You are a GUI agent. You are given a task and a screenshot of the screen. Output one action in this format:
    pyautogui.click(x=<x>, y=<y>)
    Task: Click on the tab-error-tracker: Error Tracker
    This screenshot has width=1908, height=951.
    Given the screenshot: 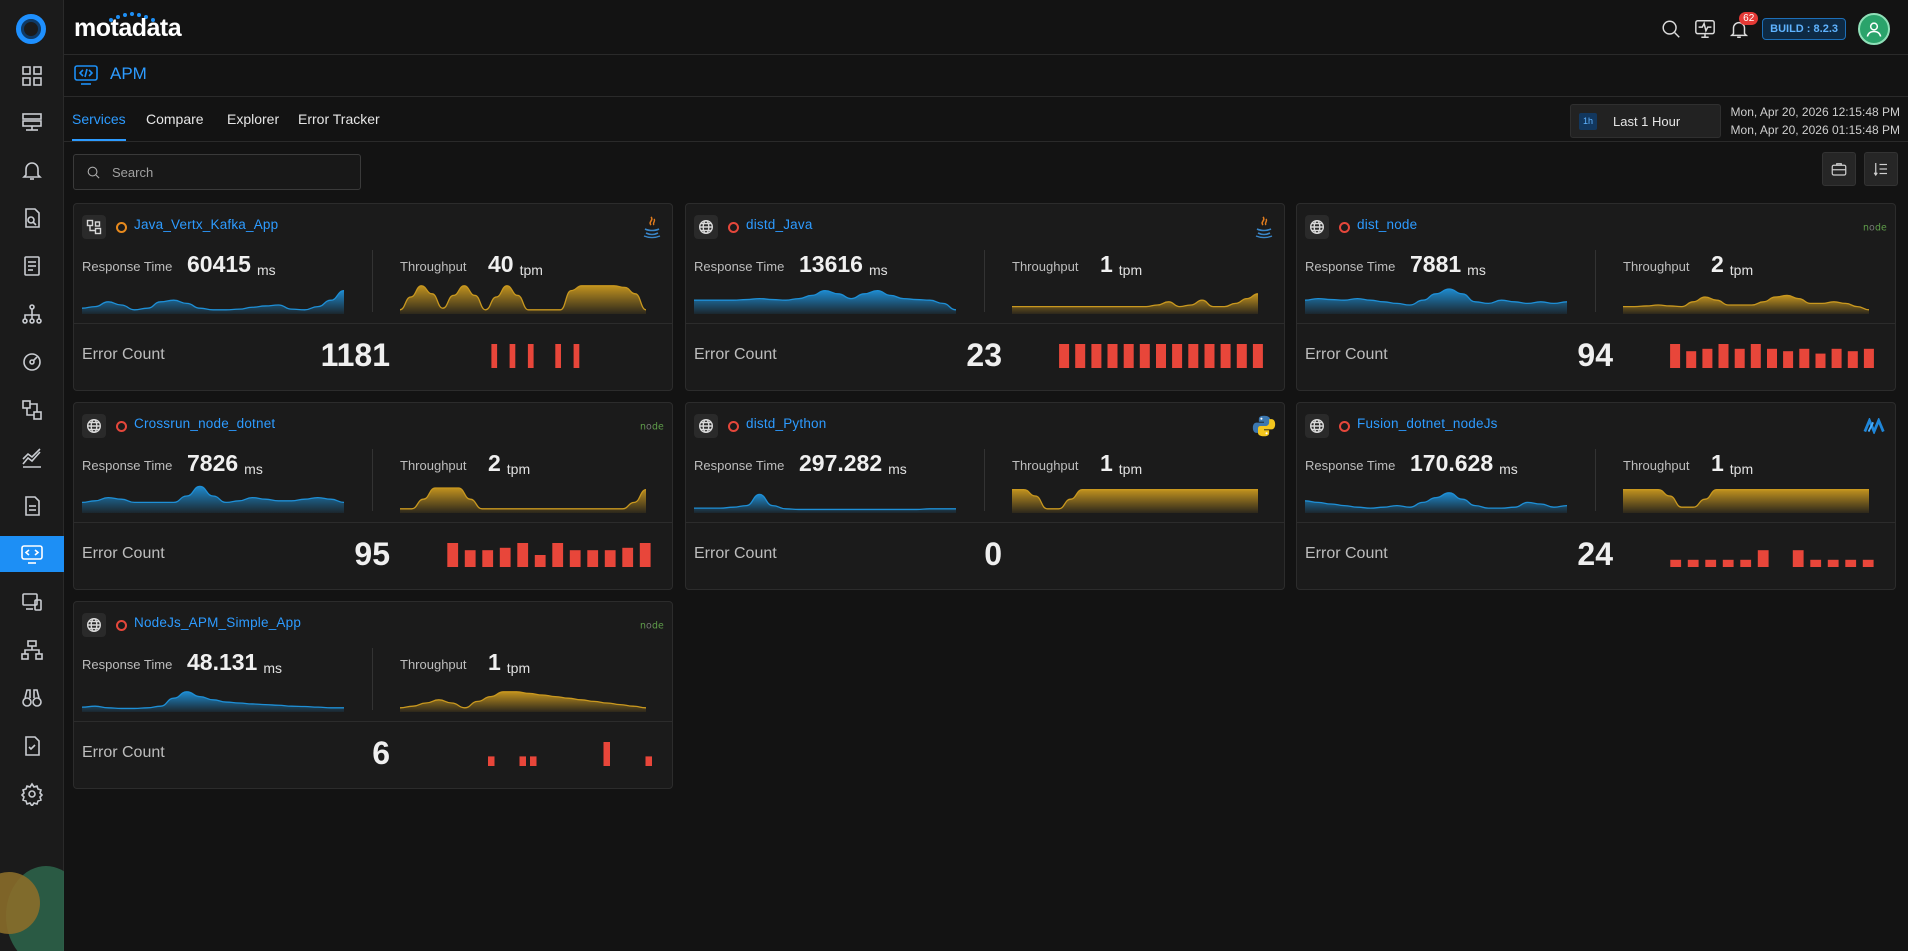 What is the action you would take?
    pyautogui.click(x=339, y=119)
    